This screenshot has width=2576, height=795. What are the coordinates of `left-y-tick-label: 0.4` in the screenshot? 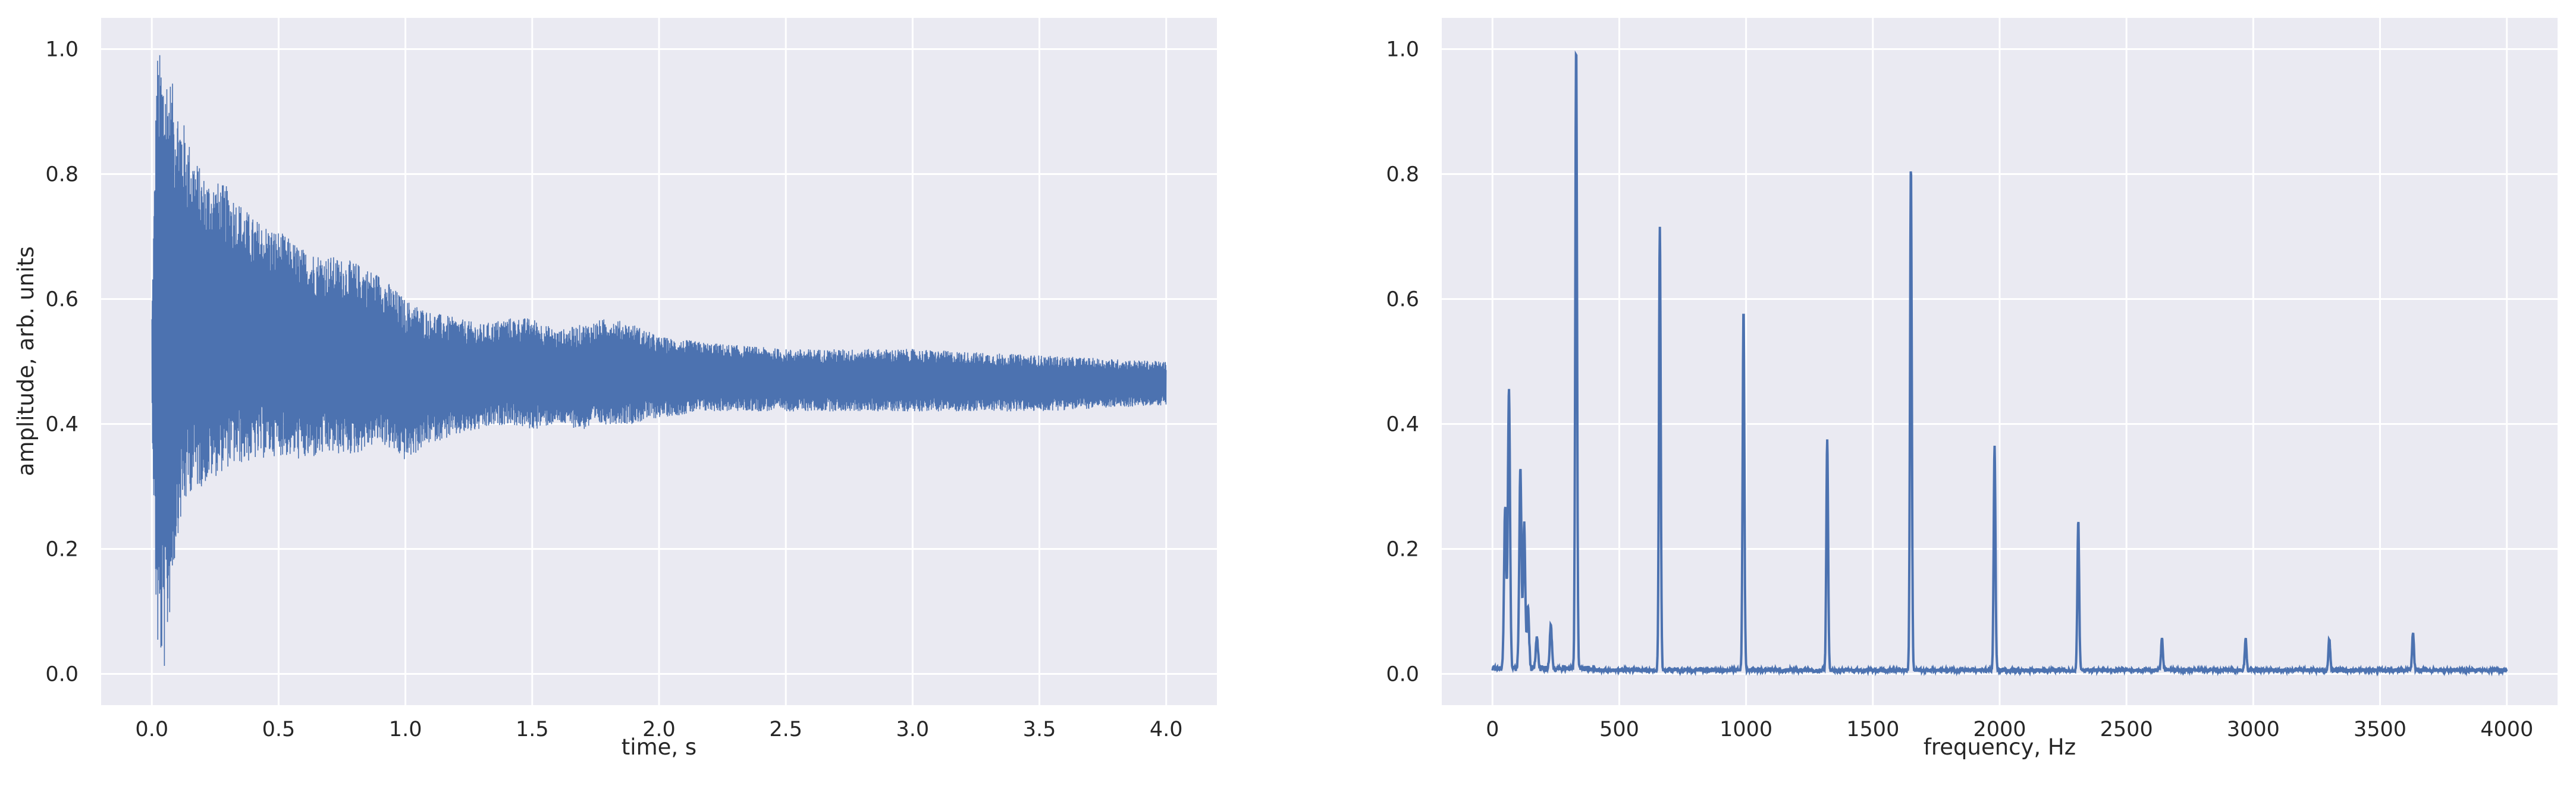 It's located at (62, 425).